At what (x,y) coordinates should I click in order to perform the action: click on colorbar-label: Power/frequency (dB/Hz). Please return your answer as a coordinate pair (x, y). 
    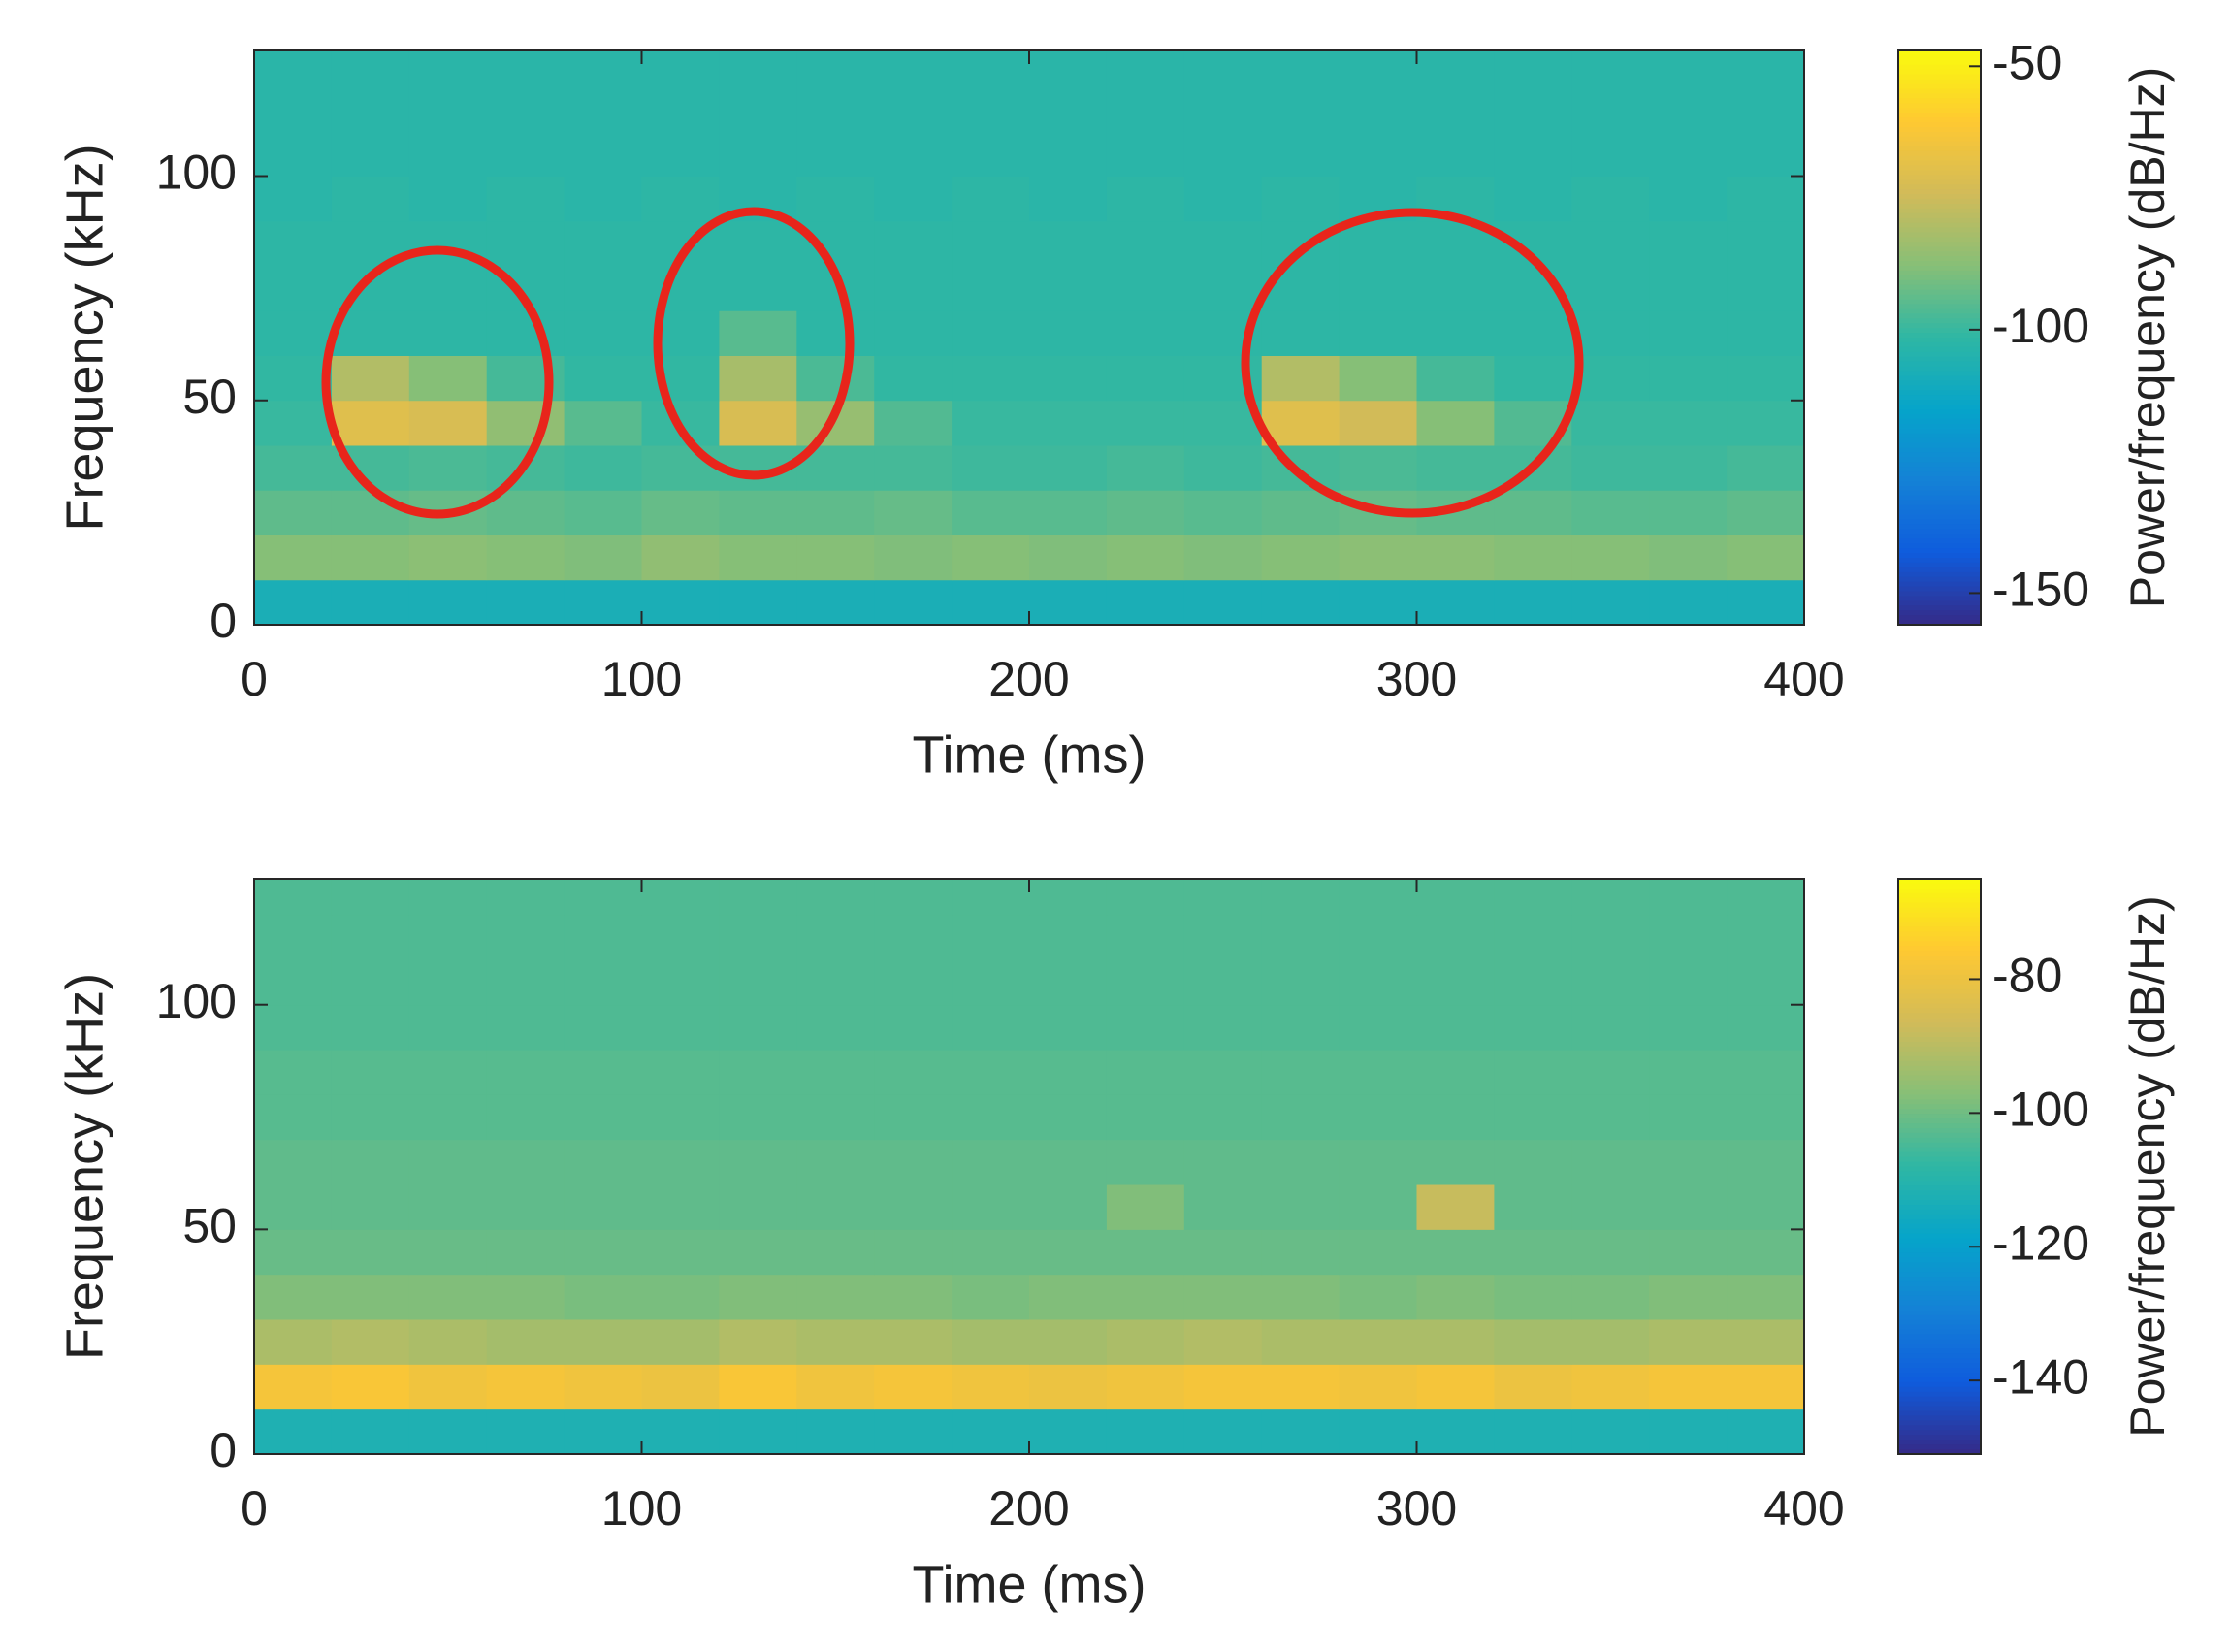
    Looking at the image, I should click on (2147, 1166).